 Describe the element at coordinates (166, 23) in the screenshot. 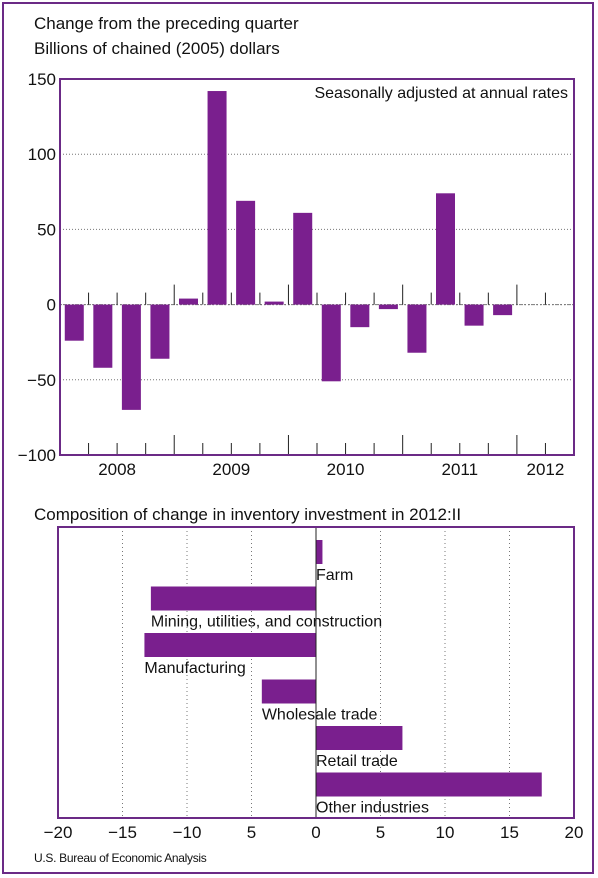

I see `chart-title: Change from the preceding quarter` at that location.